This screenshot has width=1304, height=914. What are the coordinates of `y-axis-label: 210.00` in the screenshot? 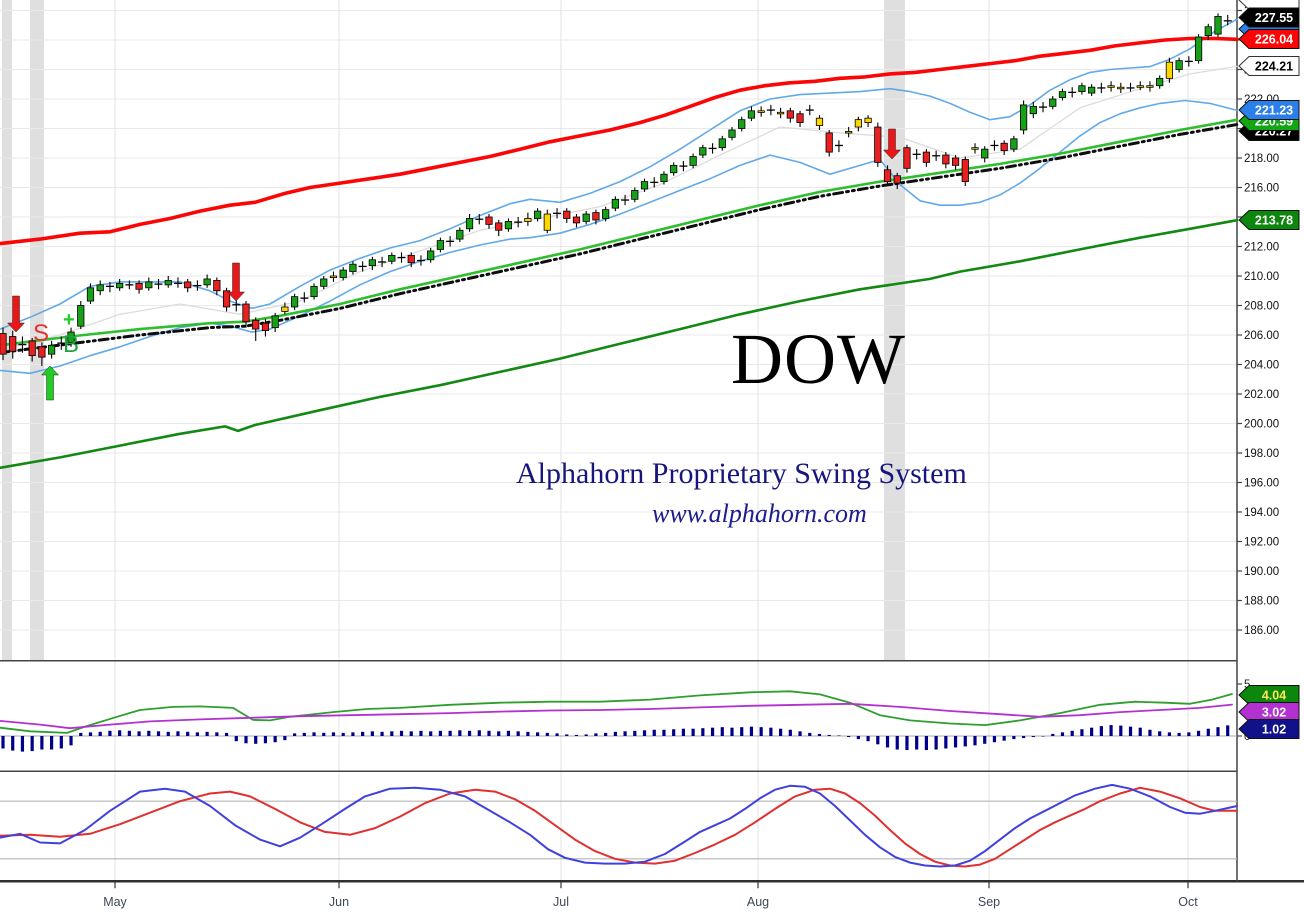 It's located at (1261, 277).